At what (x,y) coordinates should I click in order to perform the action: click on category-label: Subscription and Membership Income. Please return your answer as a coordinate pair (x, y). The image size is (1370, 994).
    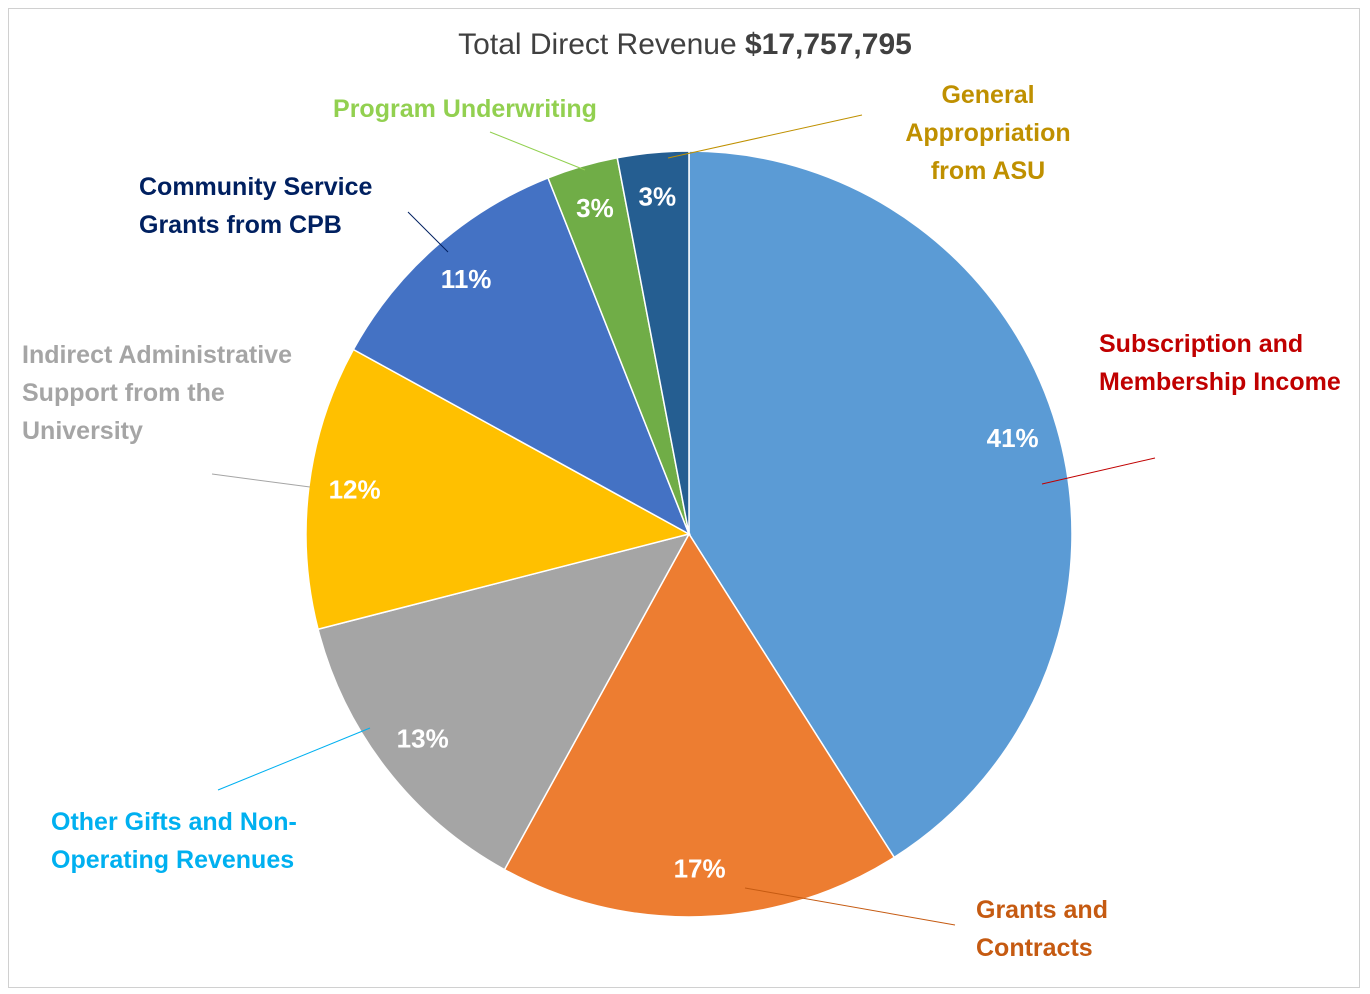
    Looking at the image, I should click on (1220, 363).